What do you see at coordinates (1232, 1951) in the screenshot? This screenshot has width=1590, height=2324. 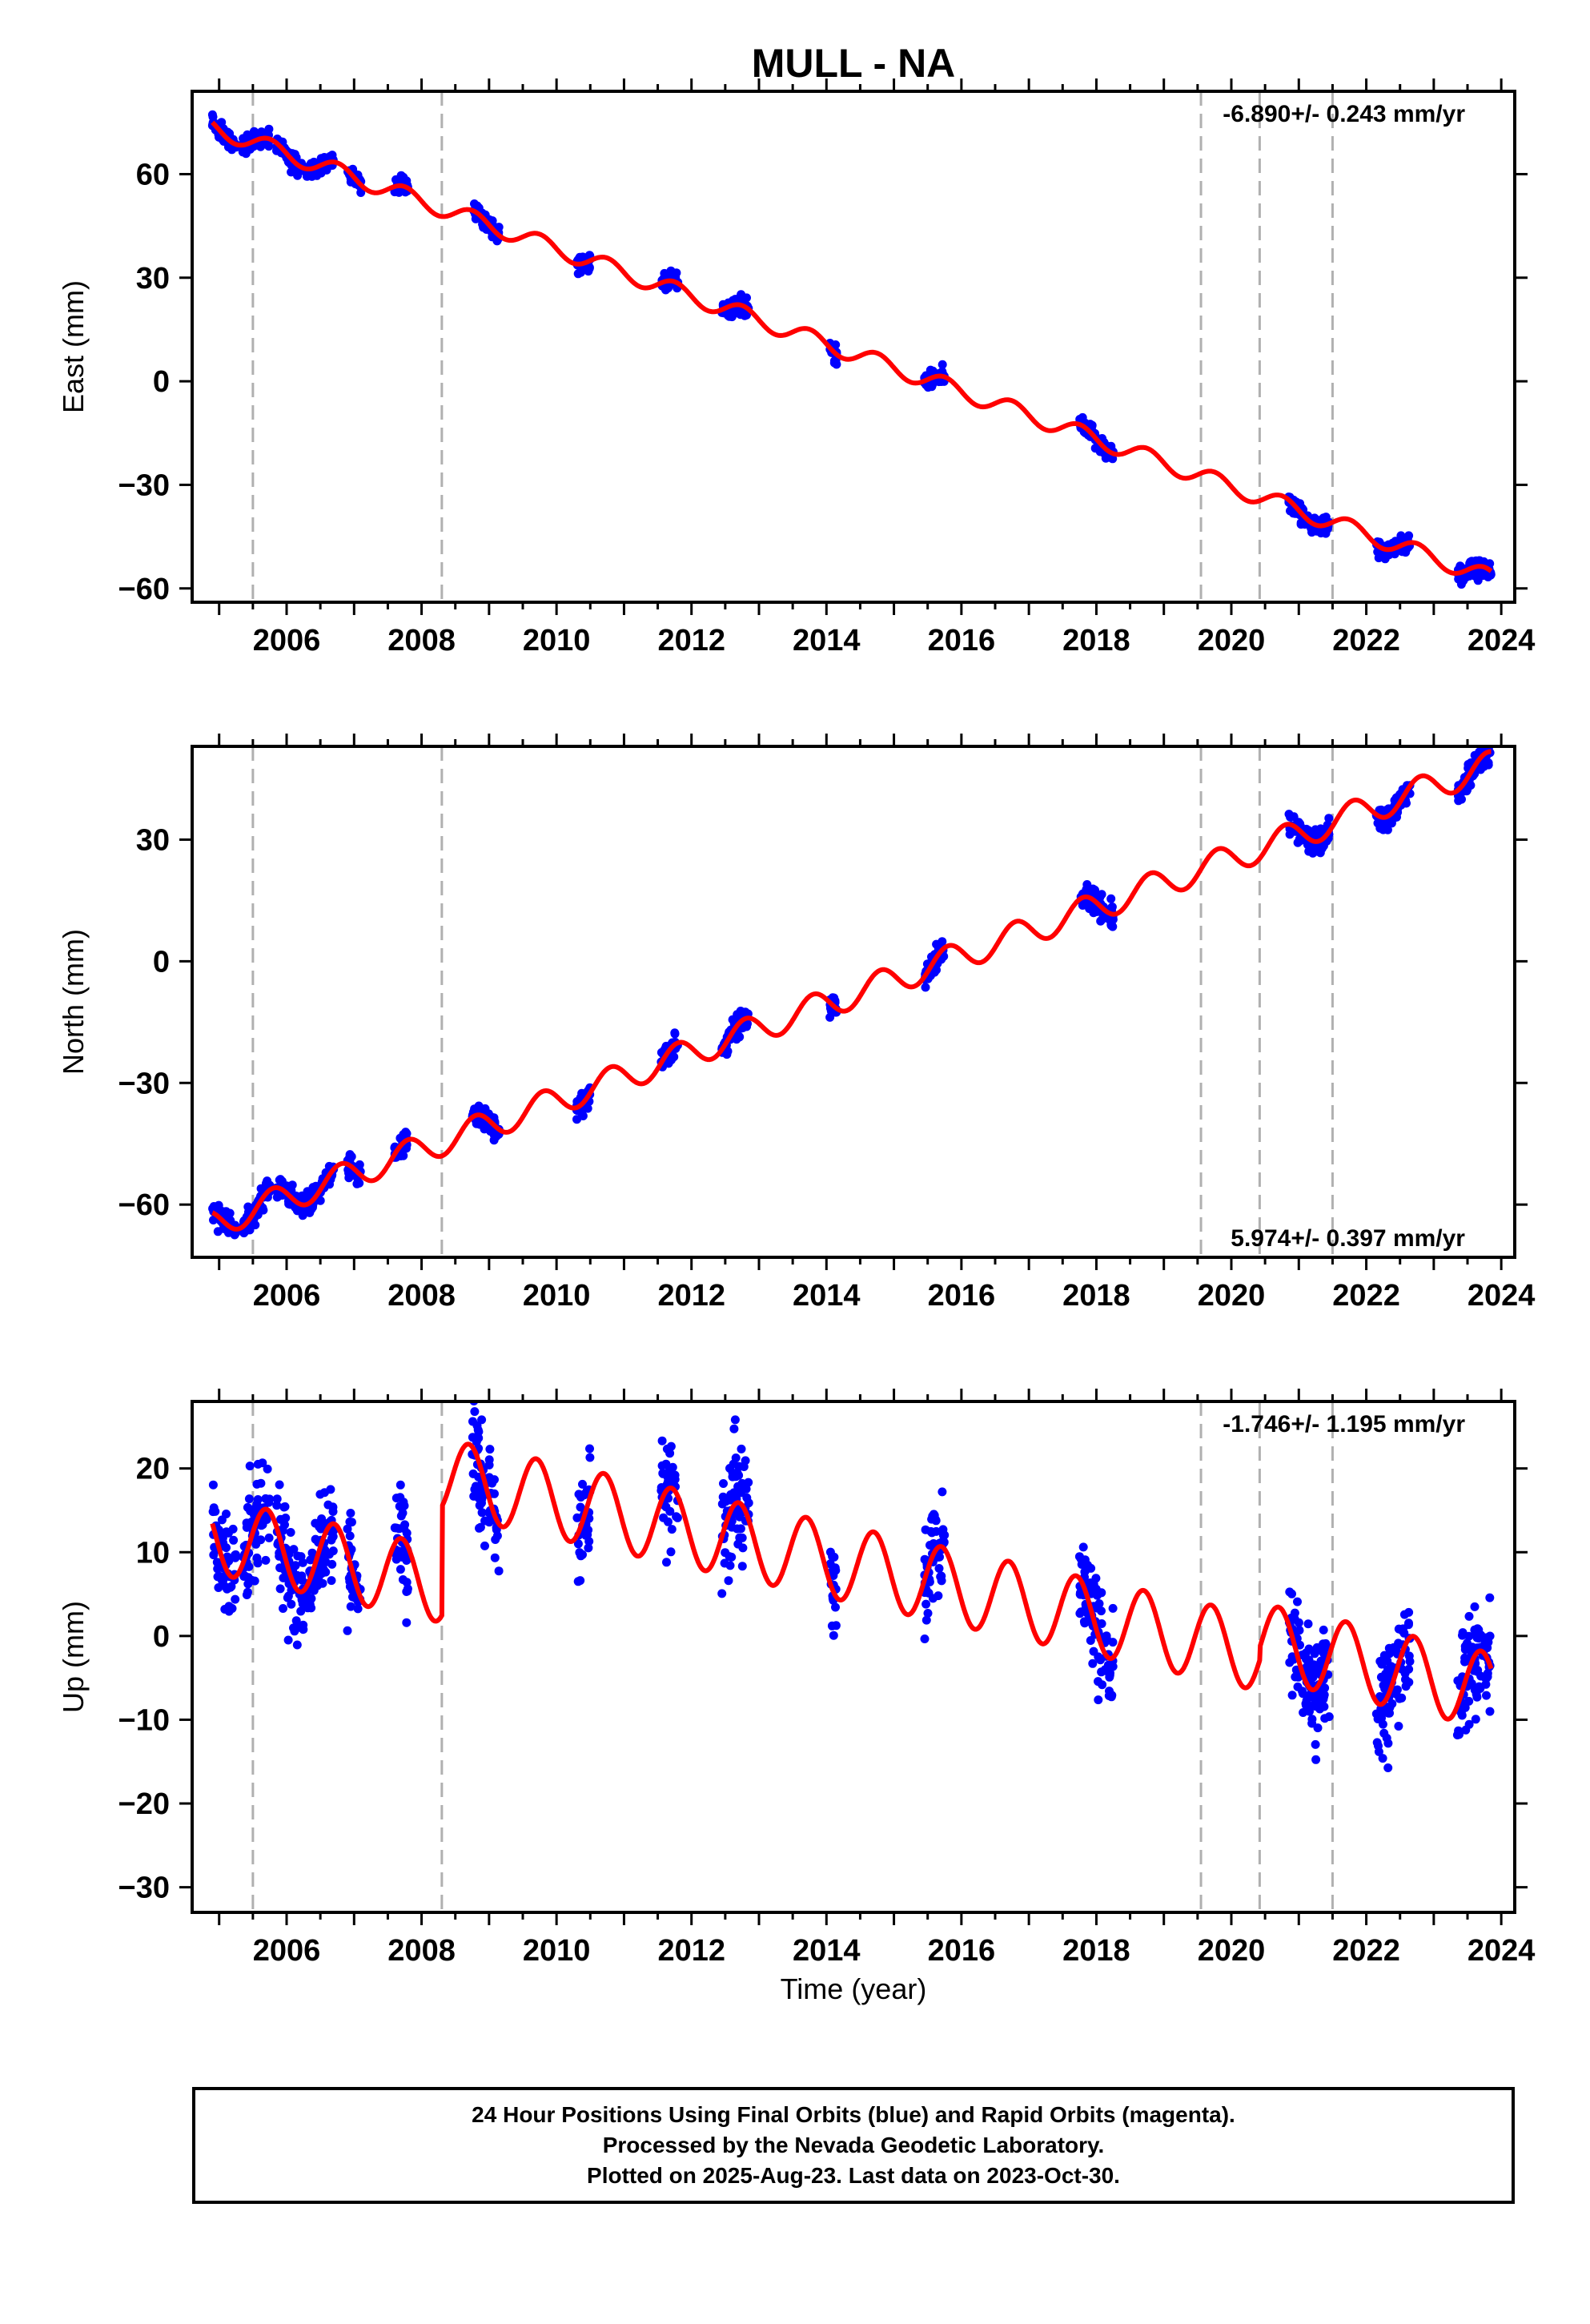 I see `x-tick-label: 2020` at bounding box center [1232, 1951].